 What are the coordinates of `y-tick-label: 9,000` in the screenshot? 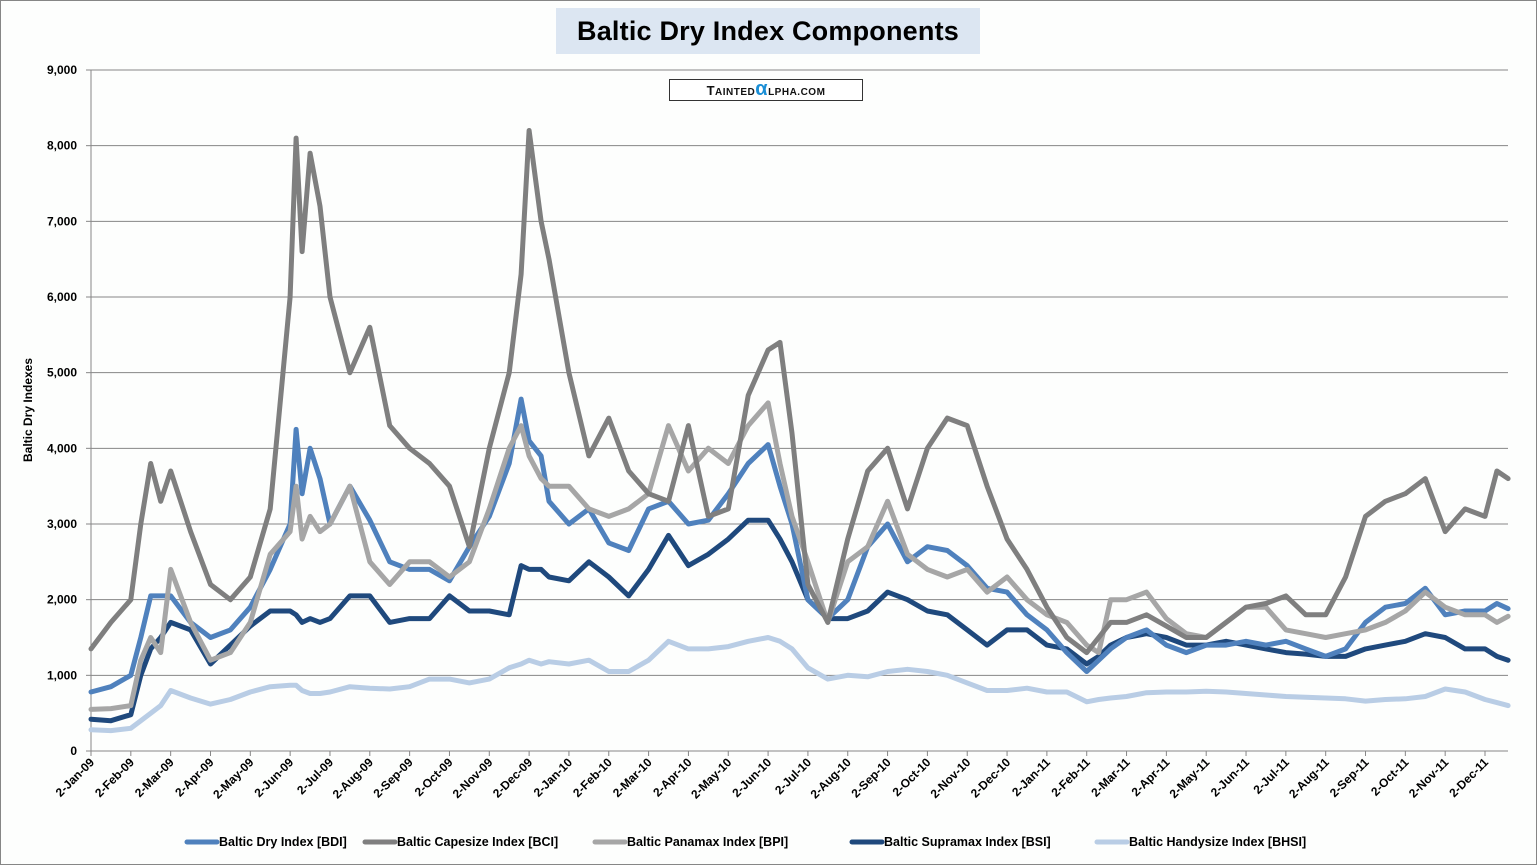 It's located at (62, 70).